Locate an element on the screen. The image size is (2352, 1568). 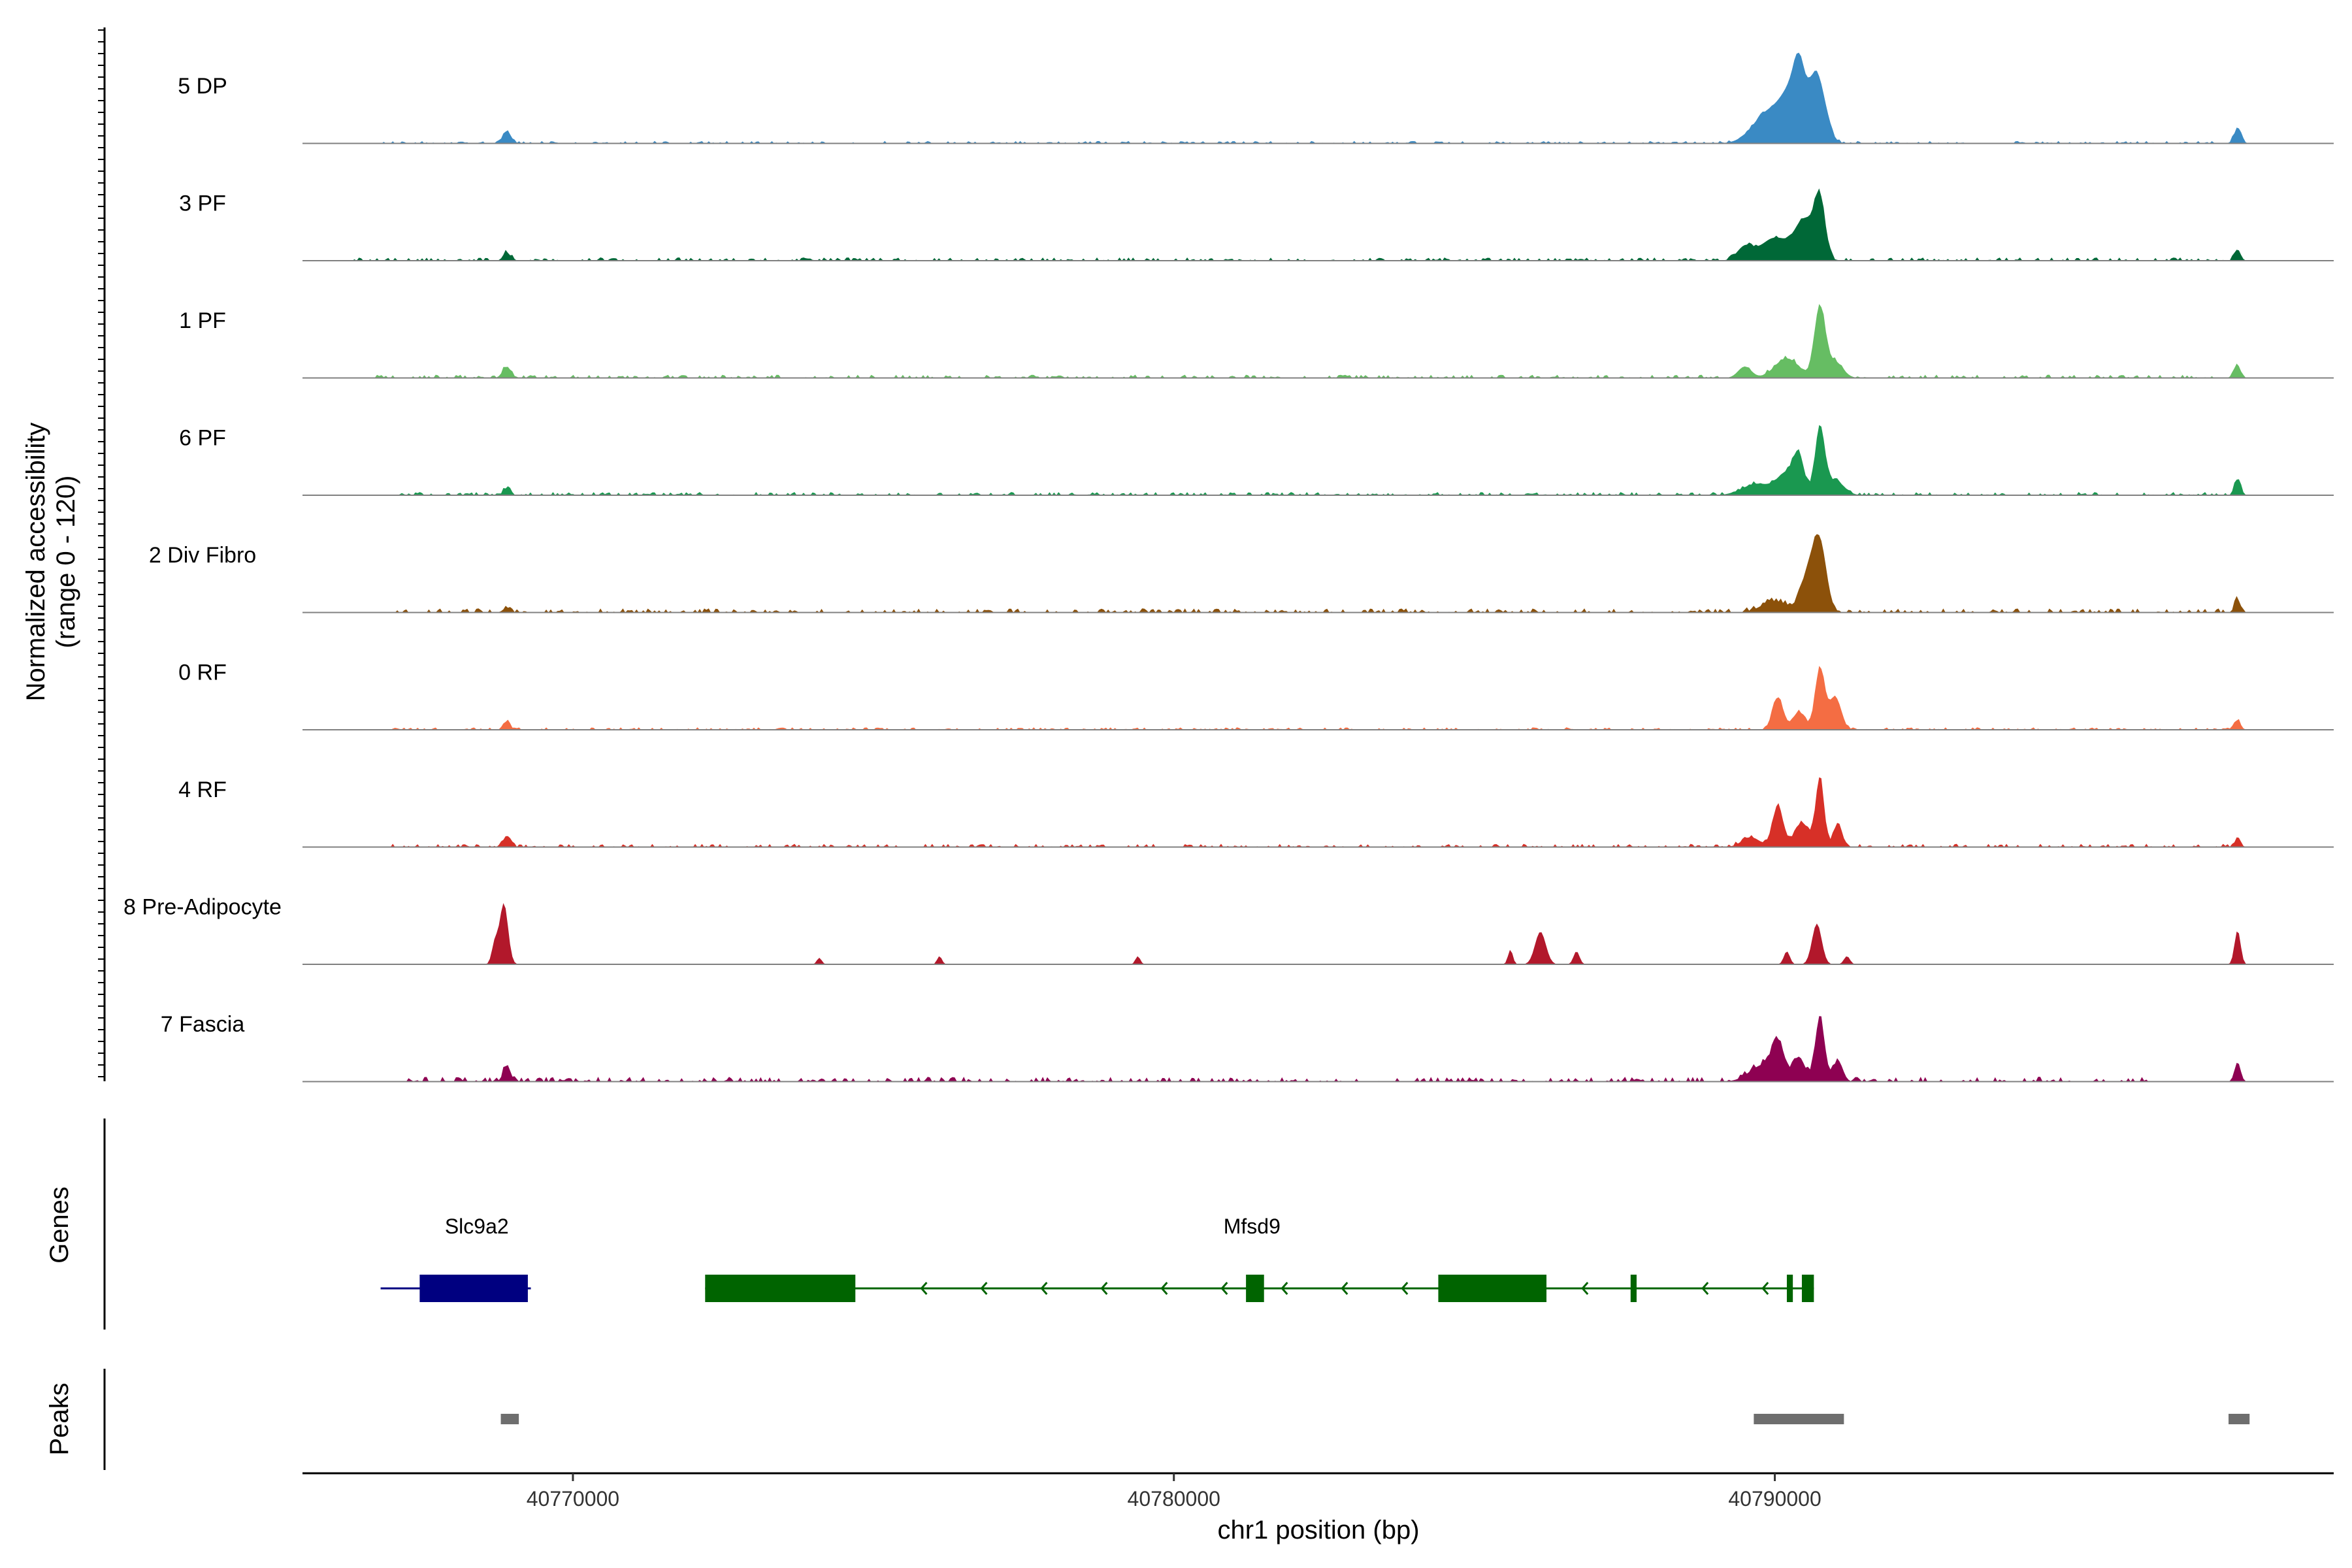
accessibility-axis is located at coordinates (101, 554).